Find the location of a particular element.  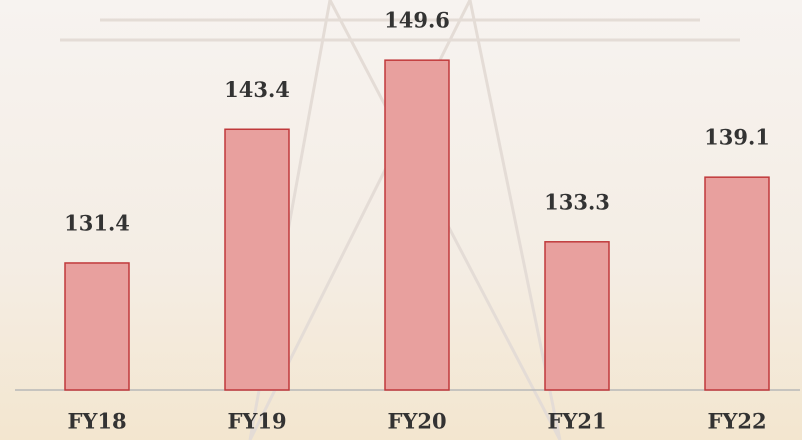

x-tick-label: FY22 is located at coordinates (736, 421).